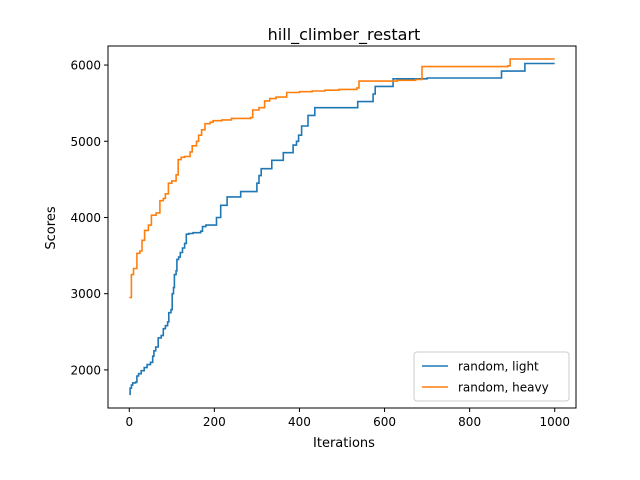  Describe the element at coordinates (85, 370) in the screenshot. I see `y-tick-label: 2000` at that location.